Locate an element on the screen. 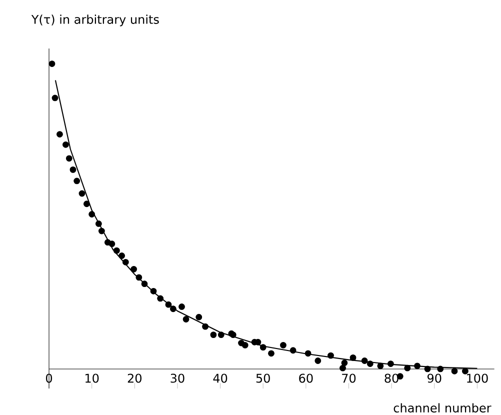  x-tick-label: 30 is located at coordinates (177, 378).